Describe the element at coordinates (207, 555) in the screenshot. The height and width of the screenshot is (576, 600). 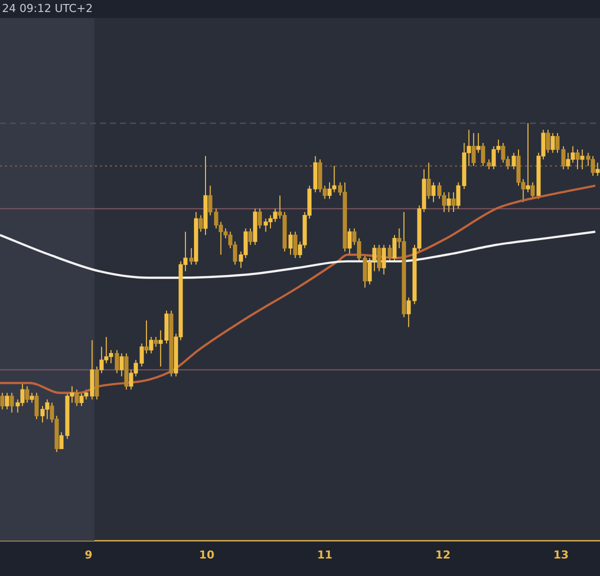
I see `x-tick-label: 10` at that location.